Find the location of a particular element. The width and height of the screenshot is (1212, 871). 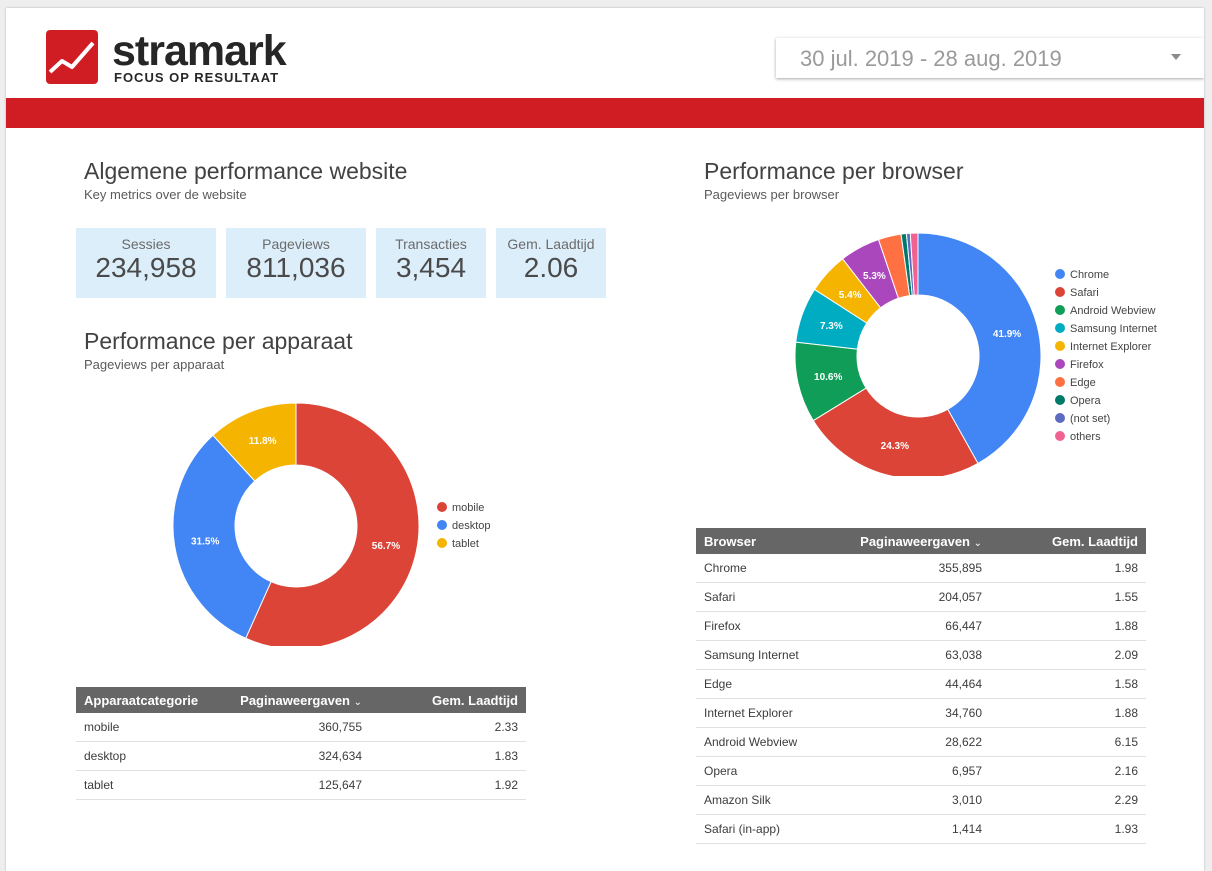

table-row: Opera 6,957 2.16 is located at coordinates (921, 771).